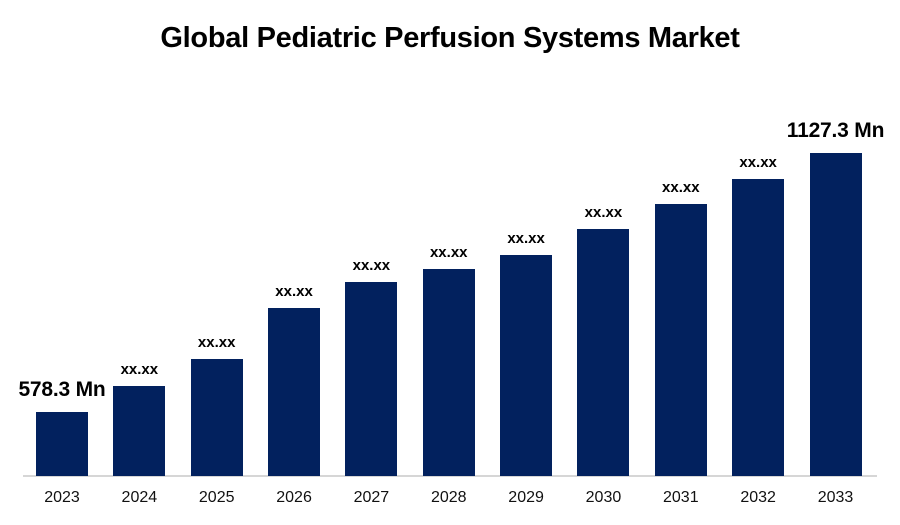 Image resolution: width=900 pixels, height=525 pixels. I want to click on bar-2033, so click(835, 314).